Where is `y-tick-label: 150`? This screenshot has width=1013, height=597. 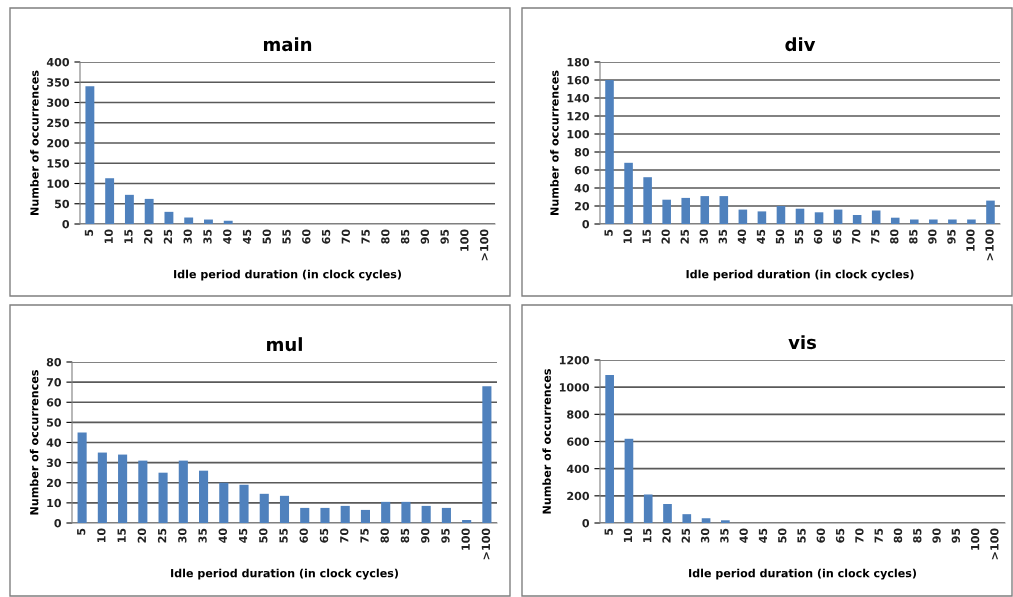
y-tick-label: 150 is located at coordinates (58, 163).